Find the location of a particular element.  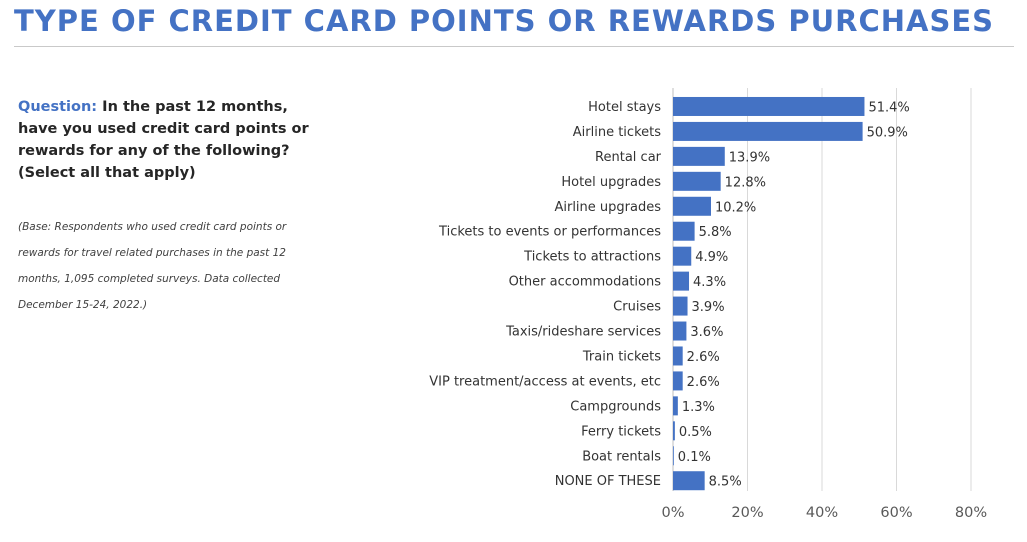

data-label: 13.9% is located at coordinates (749, 157).